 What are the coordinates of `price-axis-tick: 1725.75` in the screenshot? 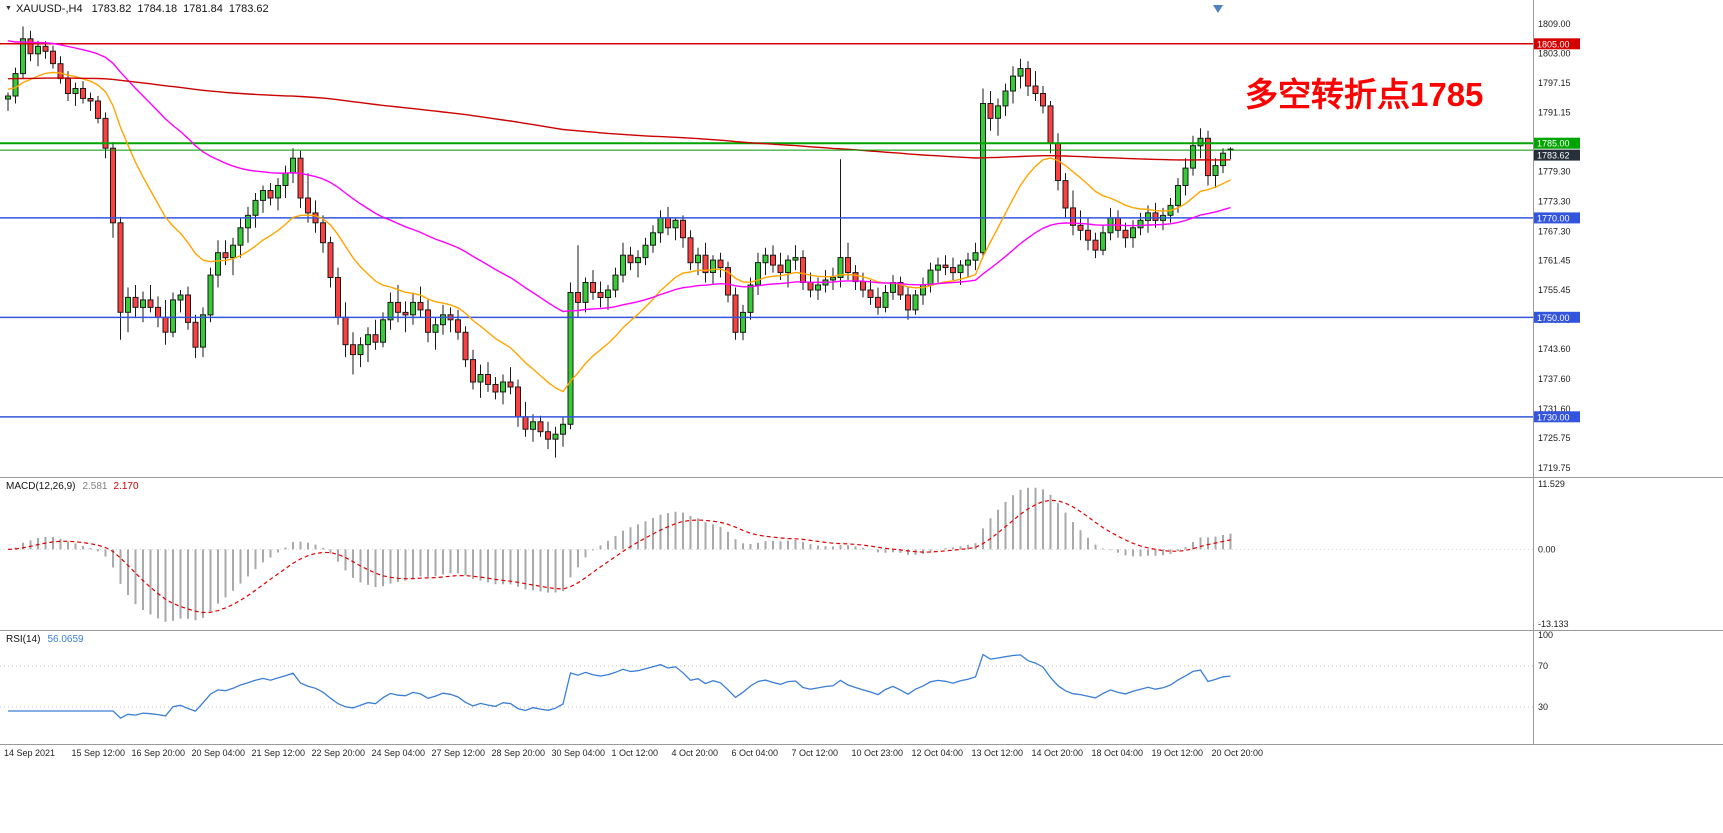 It's located at (1554, 438).